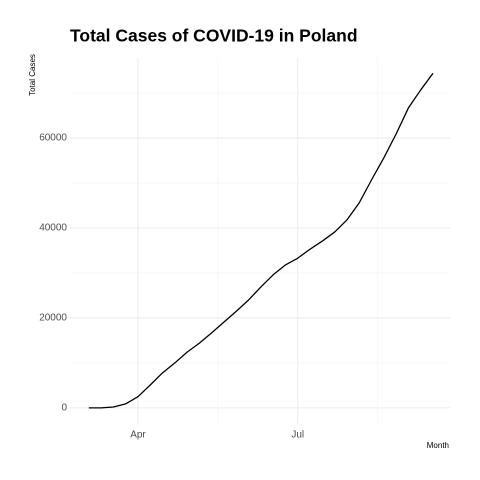 This screenshot has width=480, height=480. Describe the element at coordinates (53, 318) in the screenshot. I see `y-tick-label: 20000` at that location.